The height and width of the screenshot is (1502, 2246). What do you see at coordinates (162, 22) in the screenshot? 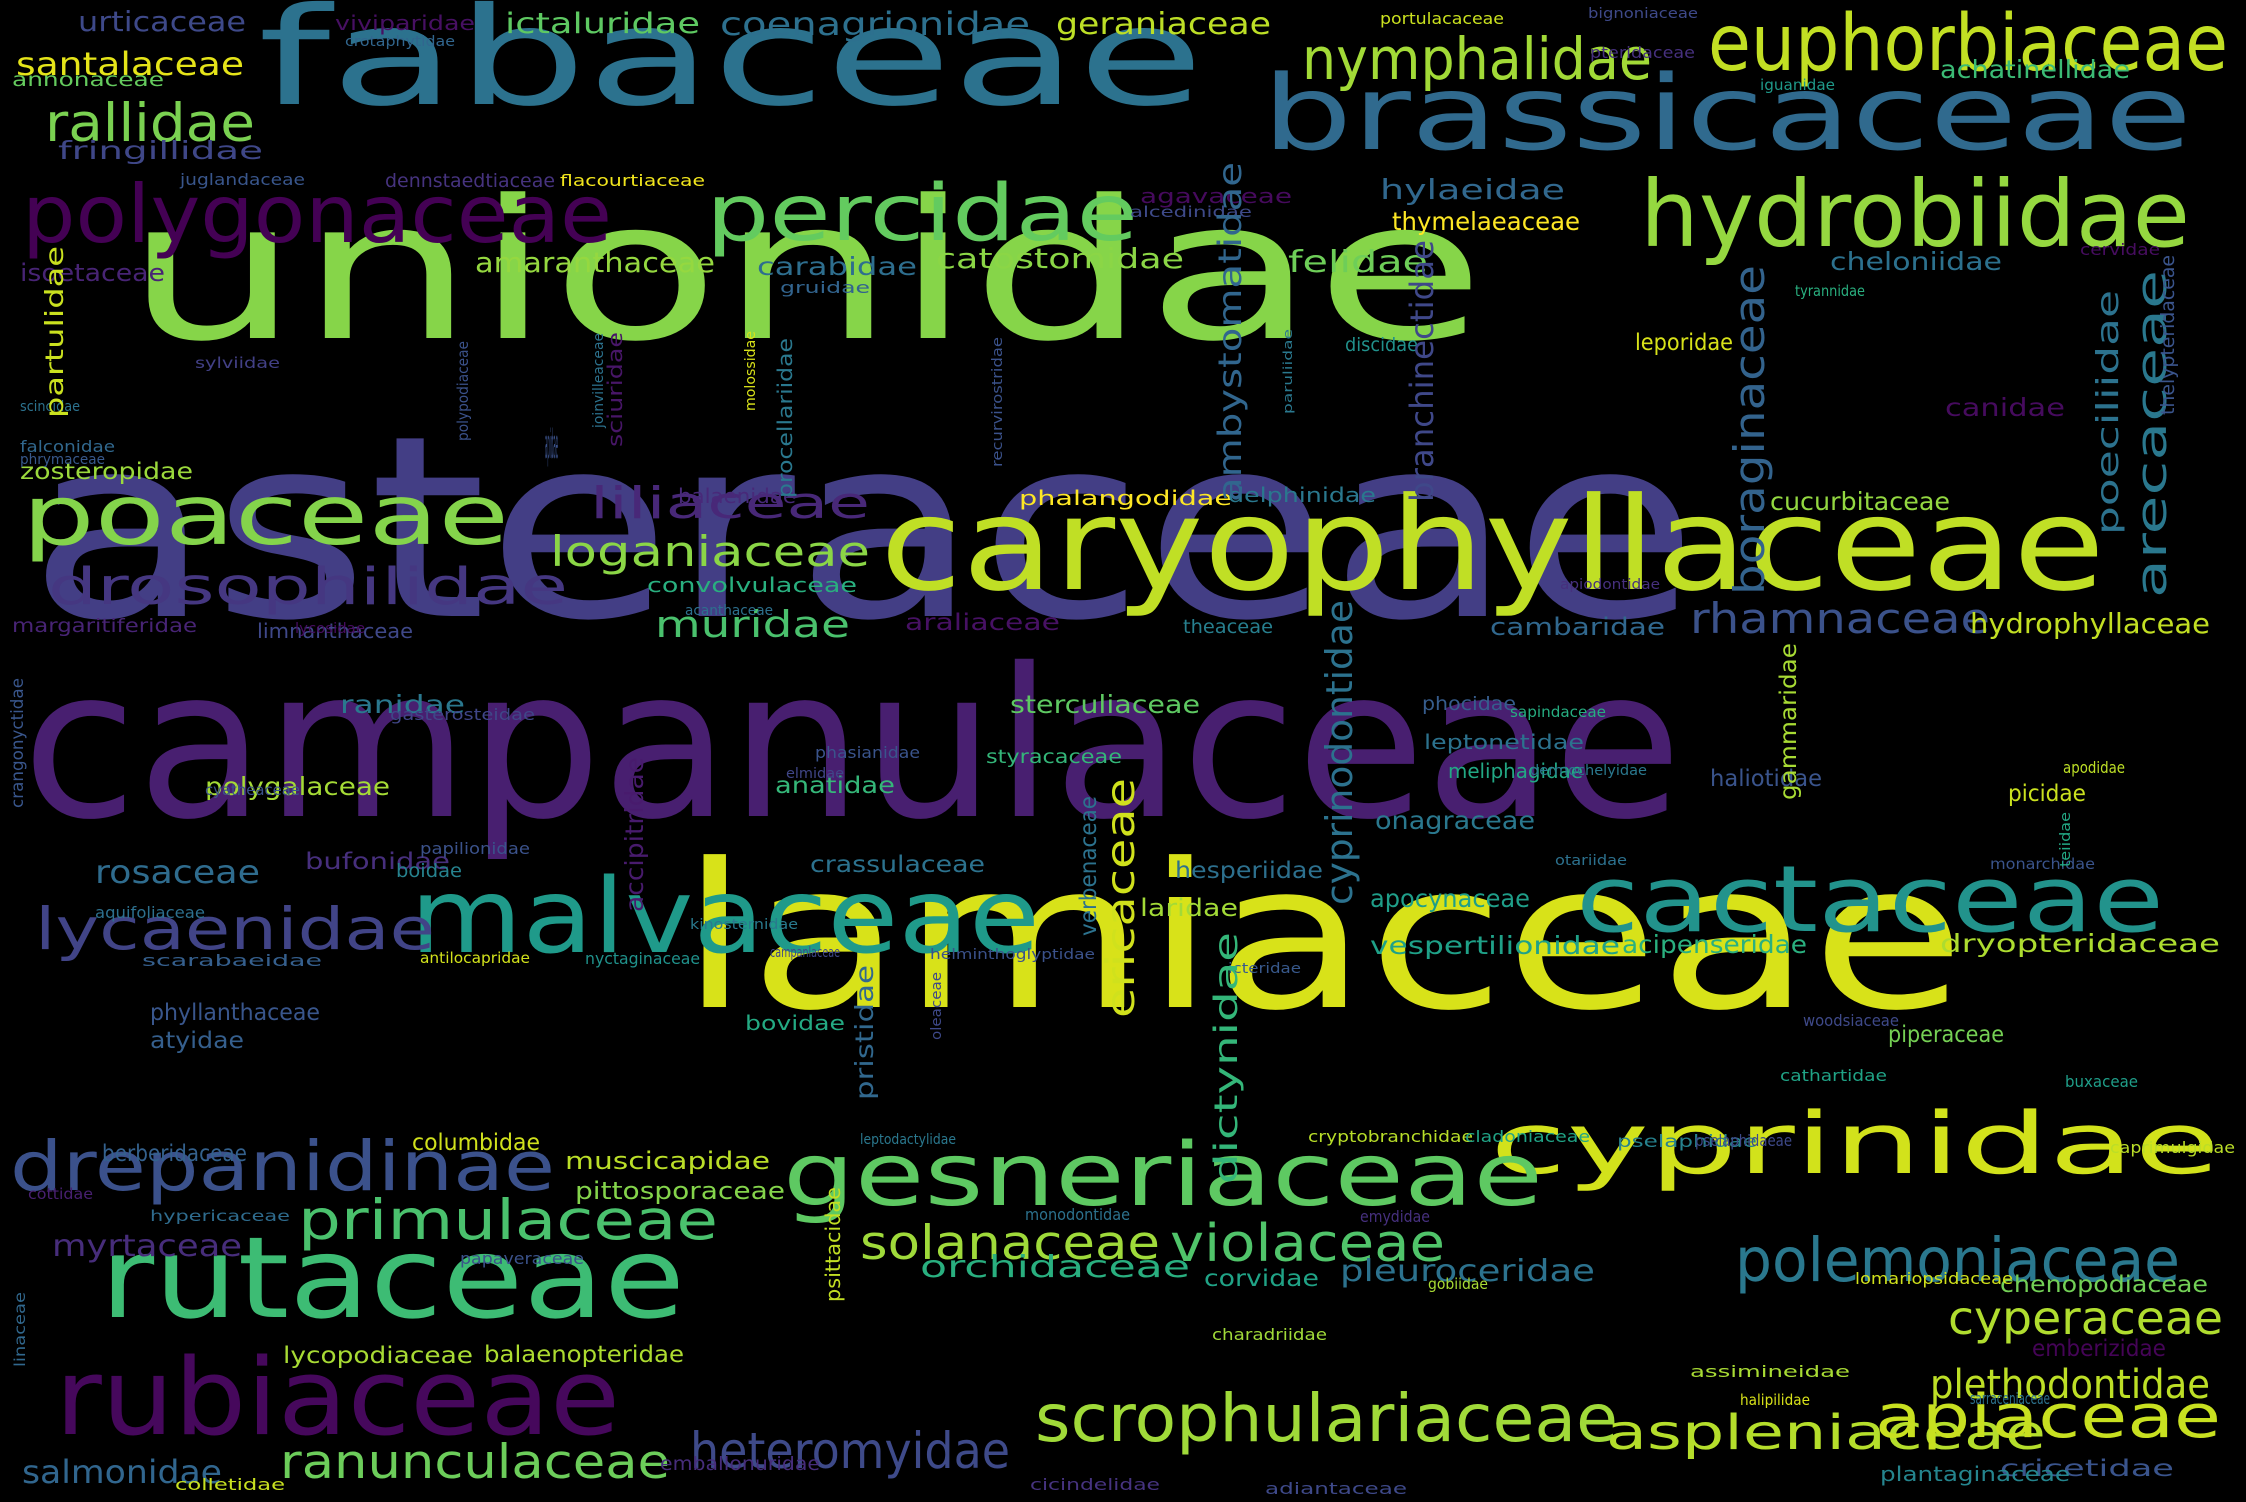
I see `word-urticaceae: urticaceae` at bounding box center [162, 22].